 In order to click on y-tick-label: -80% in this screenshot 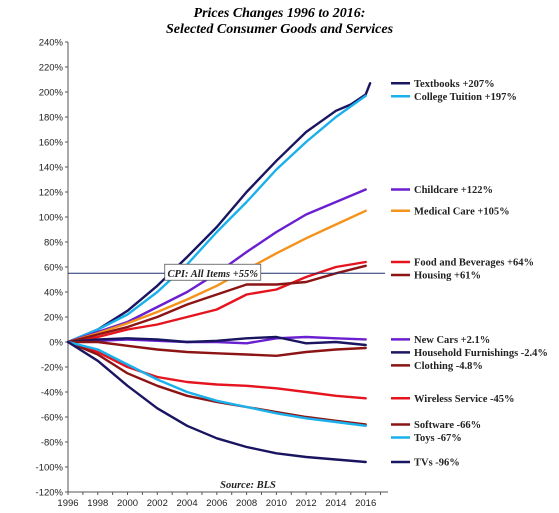, I will do `click(52, 443)`.